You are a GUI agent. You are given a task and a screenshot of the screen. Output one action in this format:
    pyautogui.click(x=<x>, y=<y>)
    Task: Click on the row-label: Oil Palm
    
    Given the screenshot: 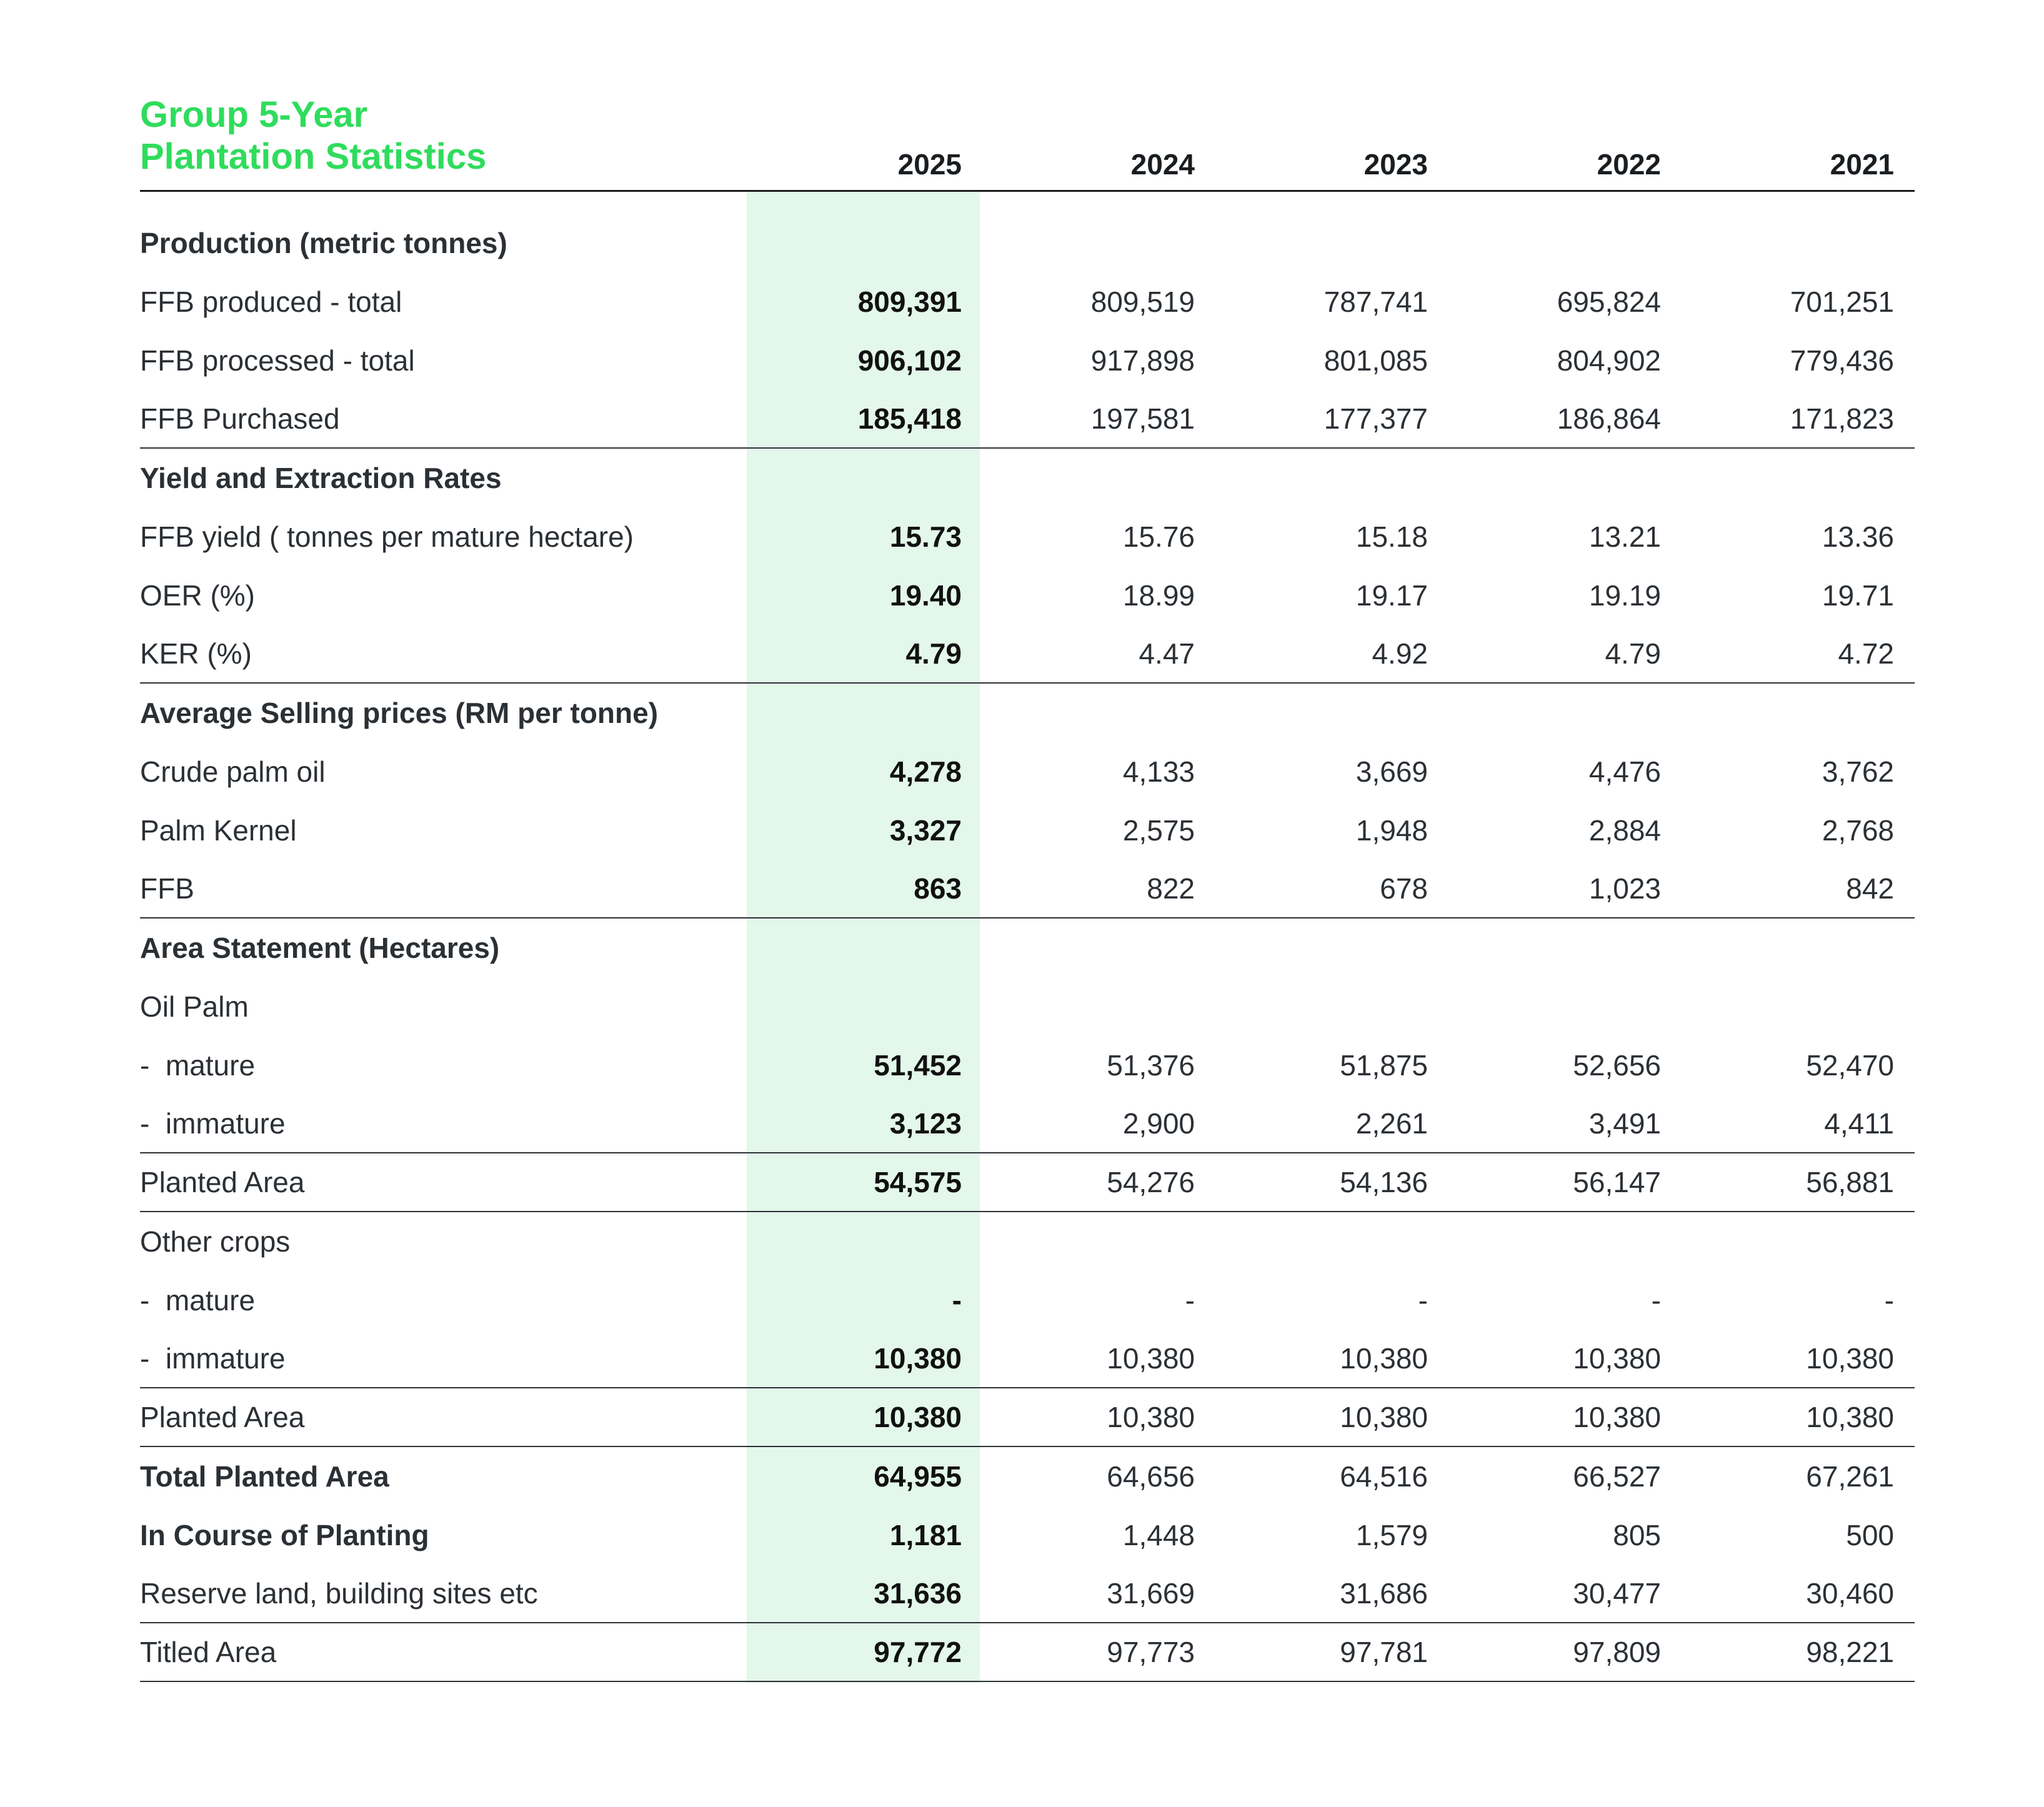 What is the action you would take?
    pyautogui.click(x=195, y=1006)
    